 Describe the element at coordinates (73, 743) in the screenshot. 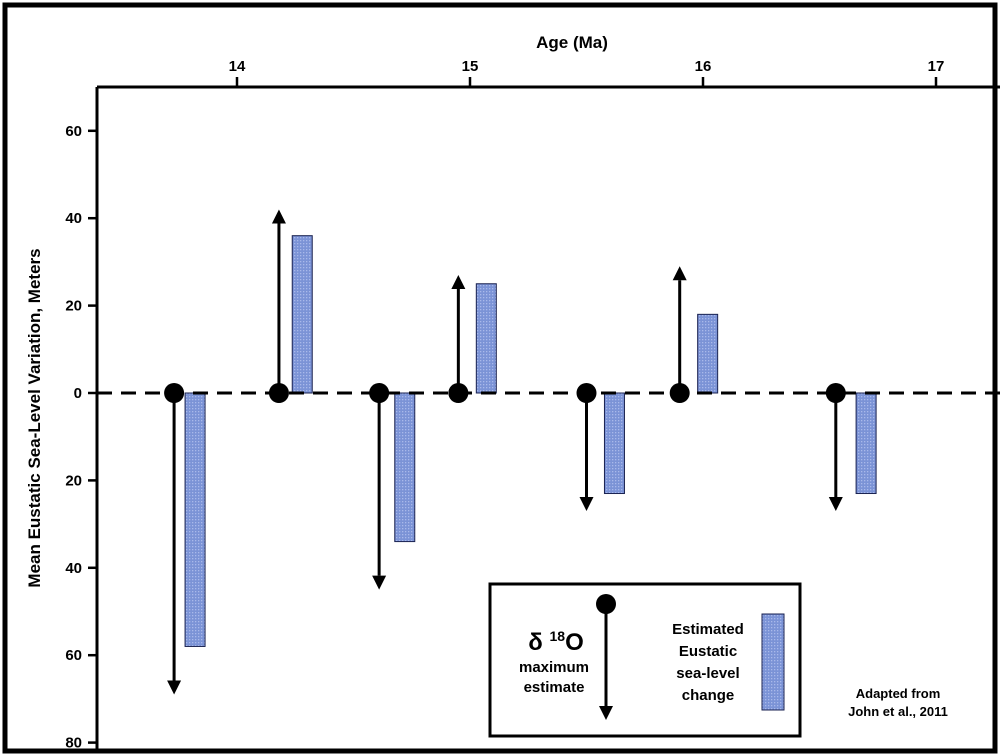

I see `y-tick-label: 80` at that location.